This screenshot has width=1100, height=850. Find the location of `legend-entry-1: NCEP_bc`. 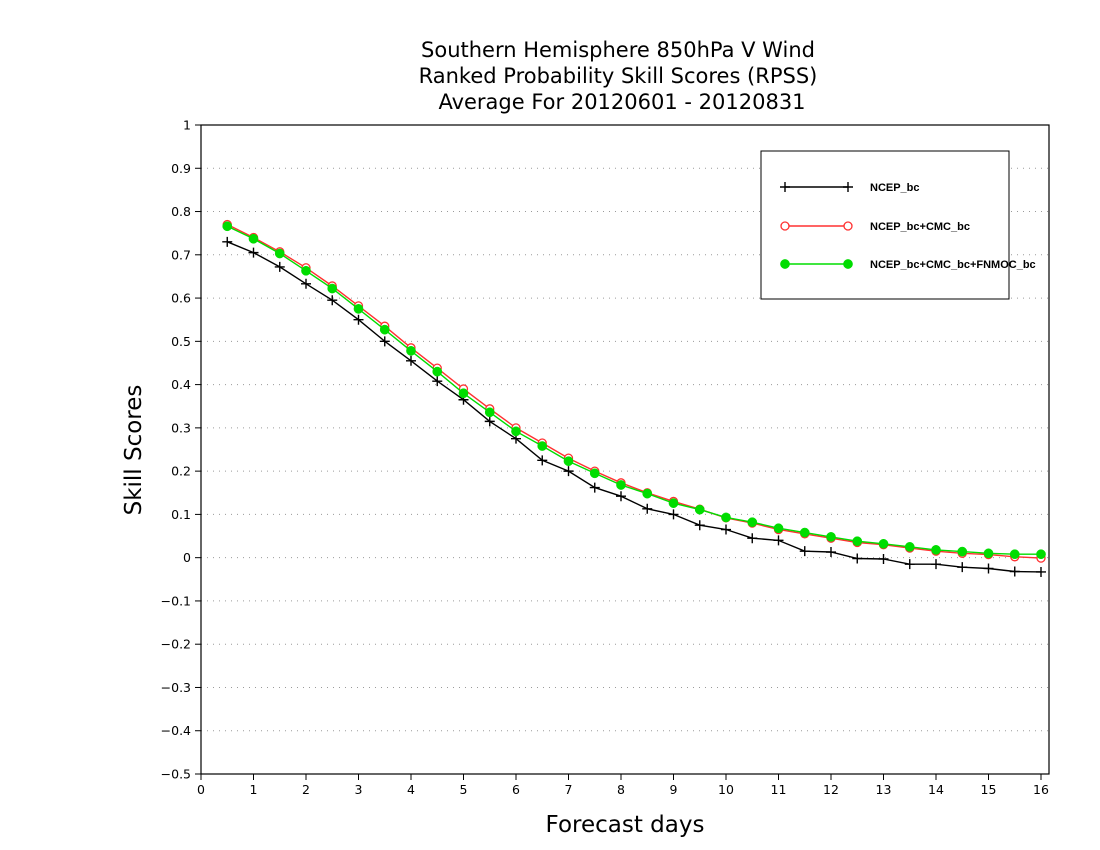

legend-entry-1: NCEP_bc is located at coordinates (850, 188).